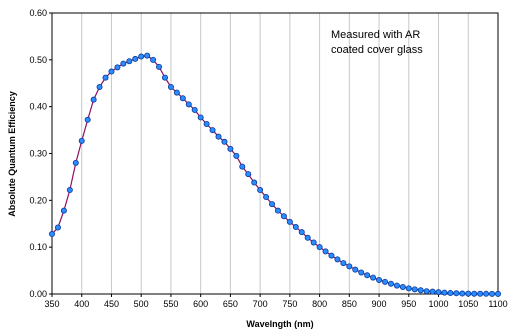  Describe the element at coordinates (349, 304) in the screenshot. I see `x-tick-label: 850` at that location.